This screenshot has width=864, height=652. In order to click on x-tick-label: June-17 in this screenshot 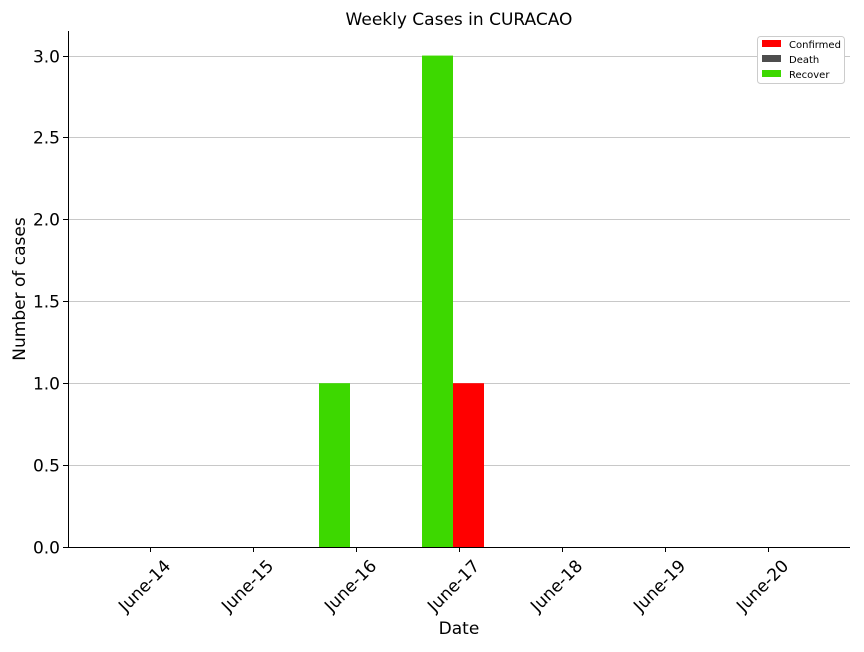, I will do `click(453, 586)`.